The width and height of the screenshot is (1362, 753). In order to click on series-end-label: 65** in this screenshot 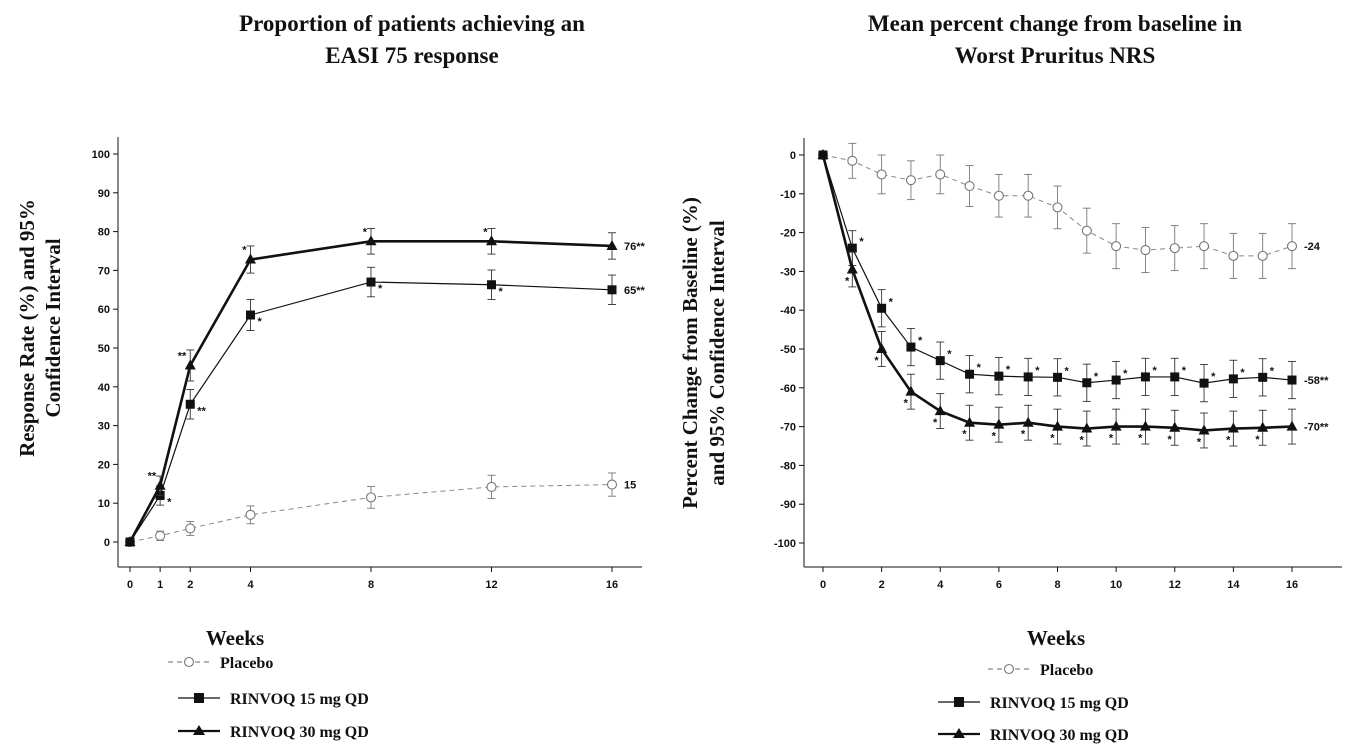, I will do `click(635, 291)`.